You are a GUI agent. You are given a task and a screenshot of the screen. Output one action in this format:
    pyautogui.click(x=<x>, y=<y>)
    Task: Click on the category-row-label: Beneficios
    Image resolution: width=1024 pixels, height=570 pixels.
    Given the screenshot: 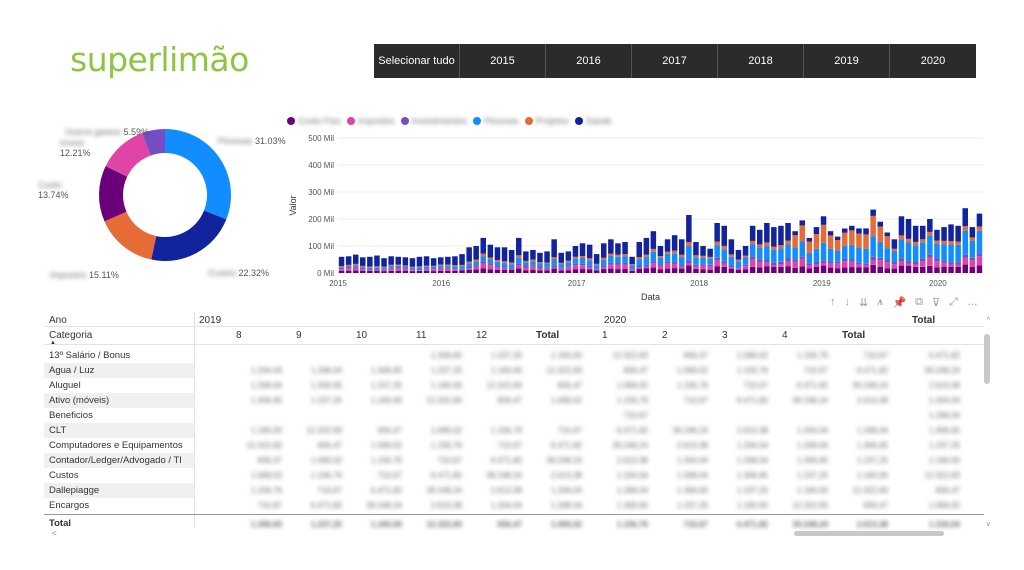 What is the action you would take?
    pyautogui.click(x=71, y=415)
    